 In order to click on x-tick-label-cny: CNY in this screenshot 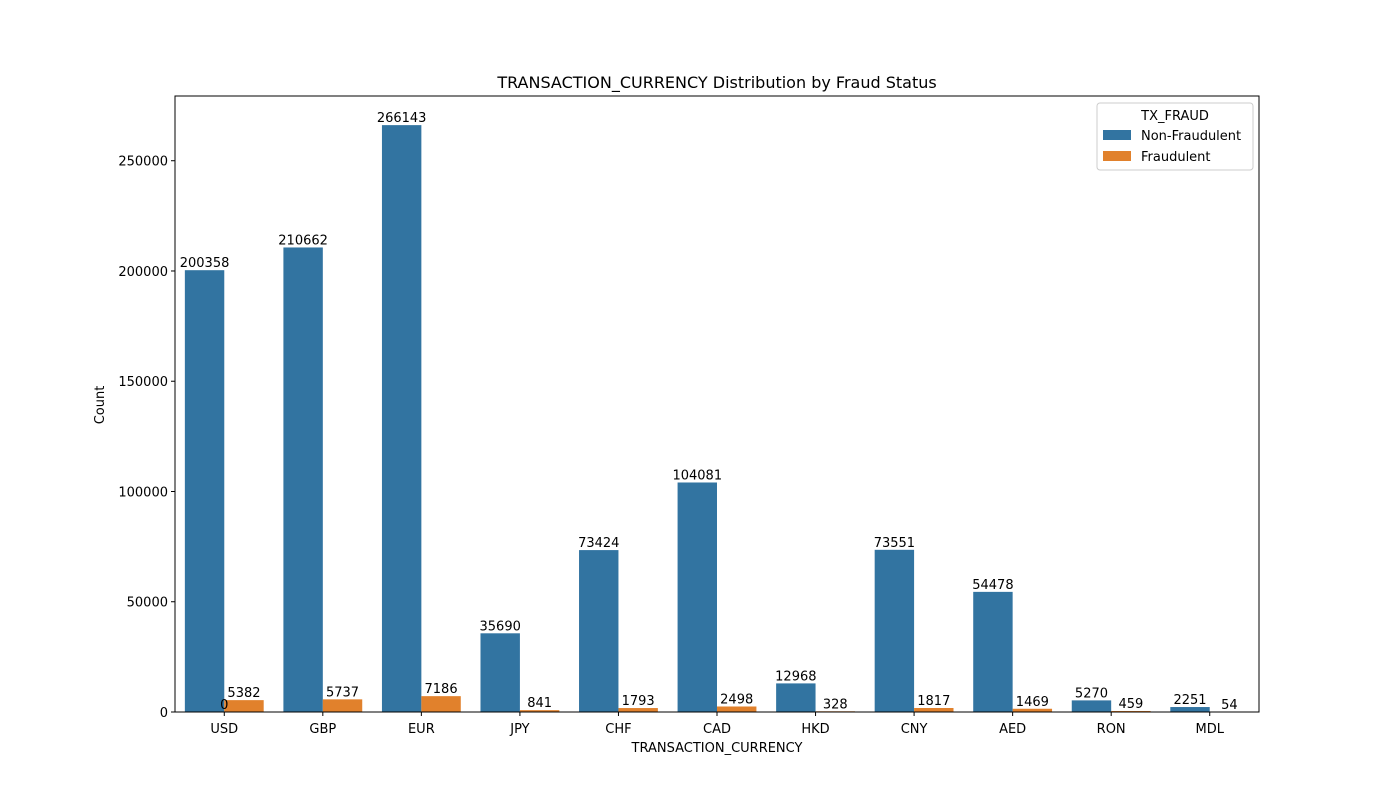, I will do `click(914, 729)`.